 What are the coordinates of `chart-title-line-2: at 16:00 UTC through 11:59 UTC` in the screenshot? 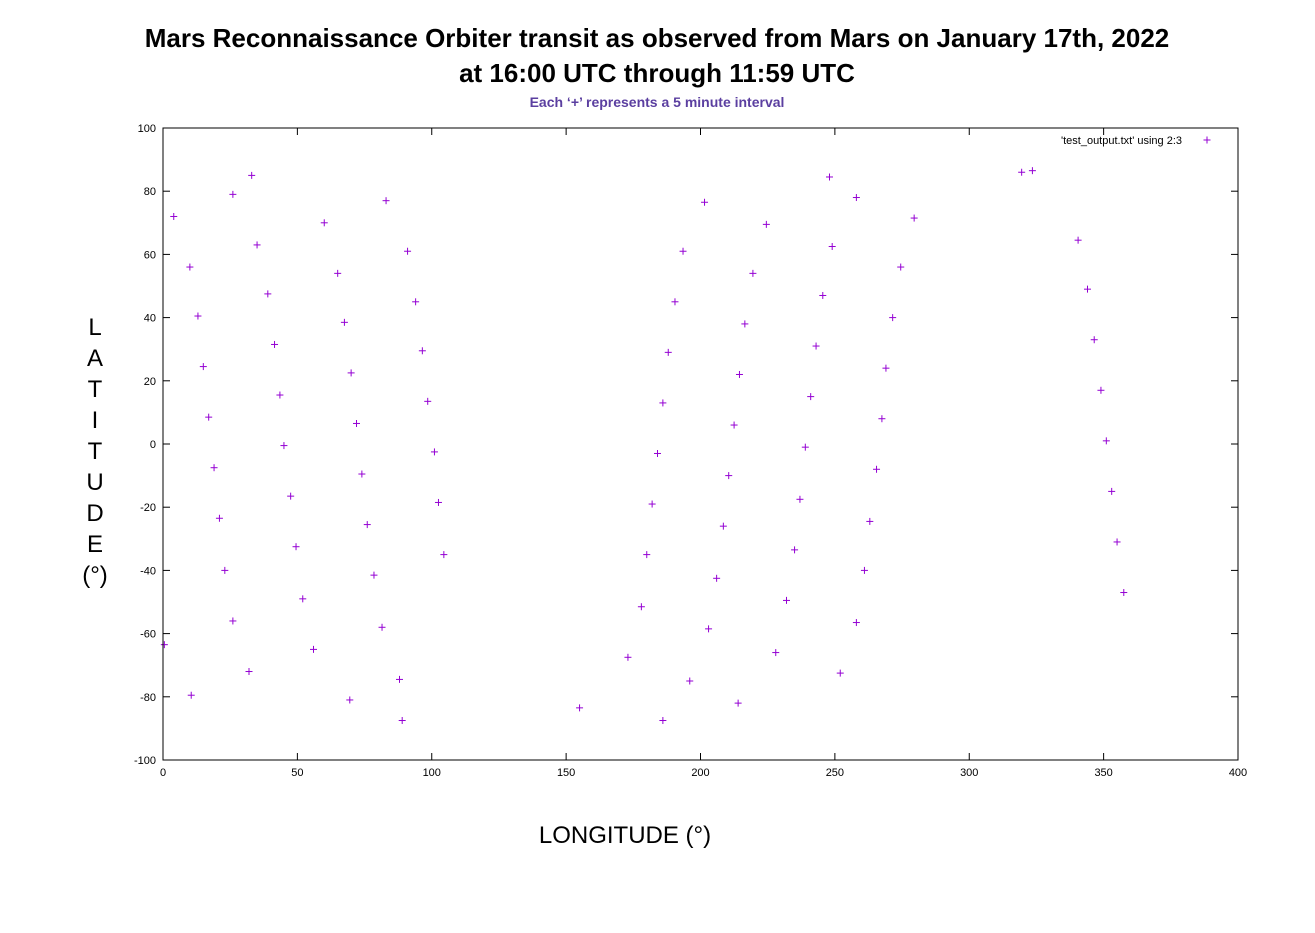 It's located at (657, 73).